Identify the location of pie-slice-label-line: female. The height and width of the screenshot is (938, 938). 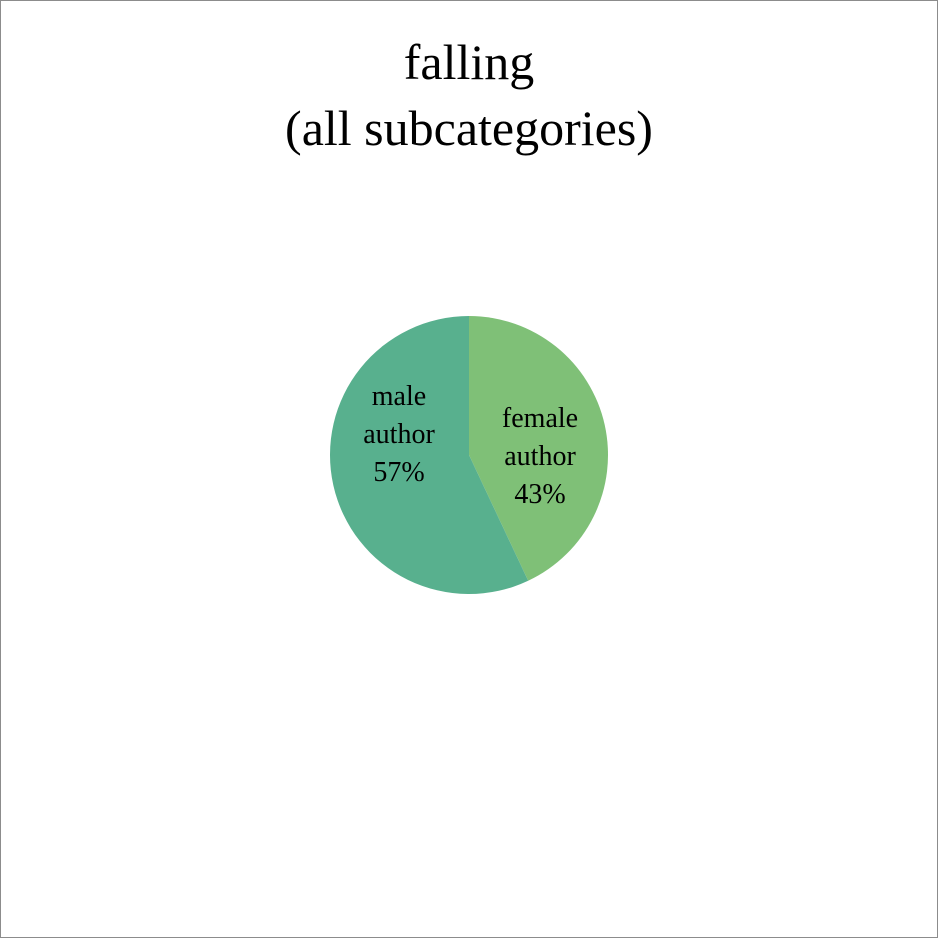
(540, 418).